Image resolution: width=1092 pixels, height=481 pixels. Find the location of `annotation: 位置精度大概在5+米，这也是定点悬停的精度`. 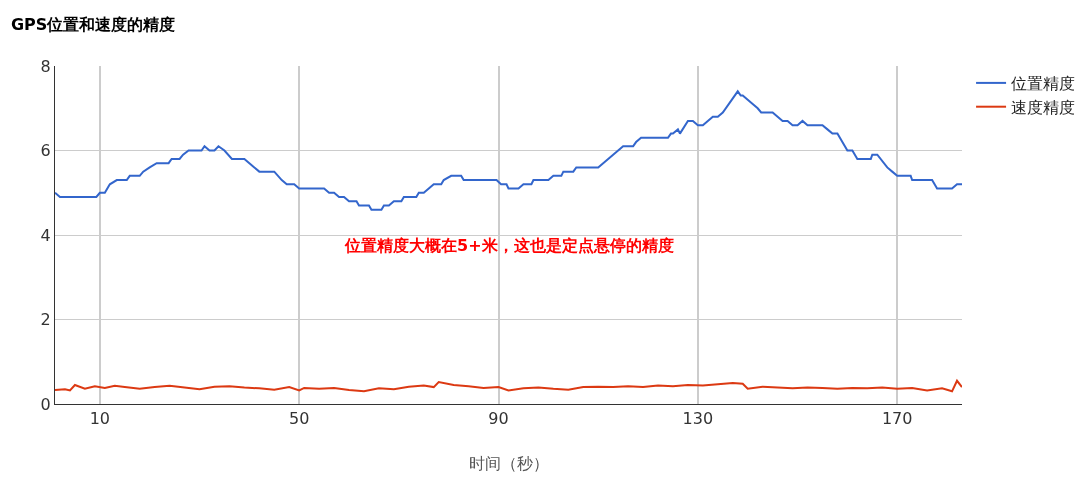

annotation: 位置精度大概在5+米，这也是定点悬停的精度 is located at coordinates (509, 245).